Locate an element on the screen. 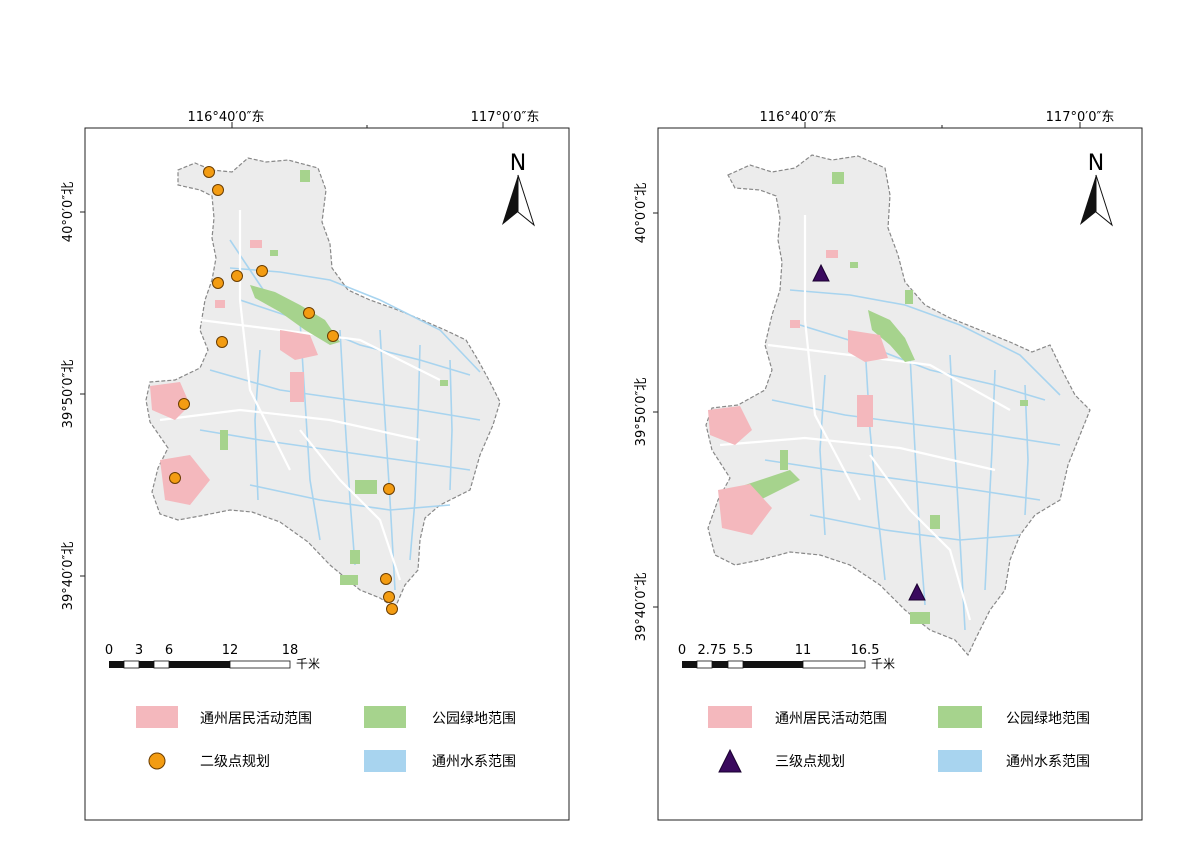 This screenshot has height=861, width=1201. scale-tick-label: 6 is located at coordinates (169, 650).